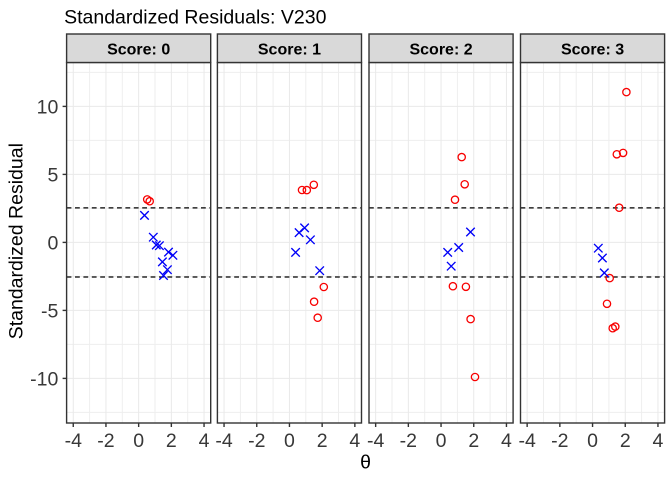 The height and width of the screenshot is (485, 672). I want to click on svg-text: -5, so click(49, 312).